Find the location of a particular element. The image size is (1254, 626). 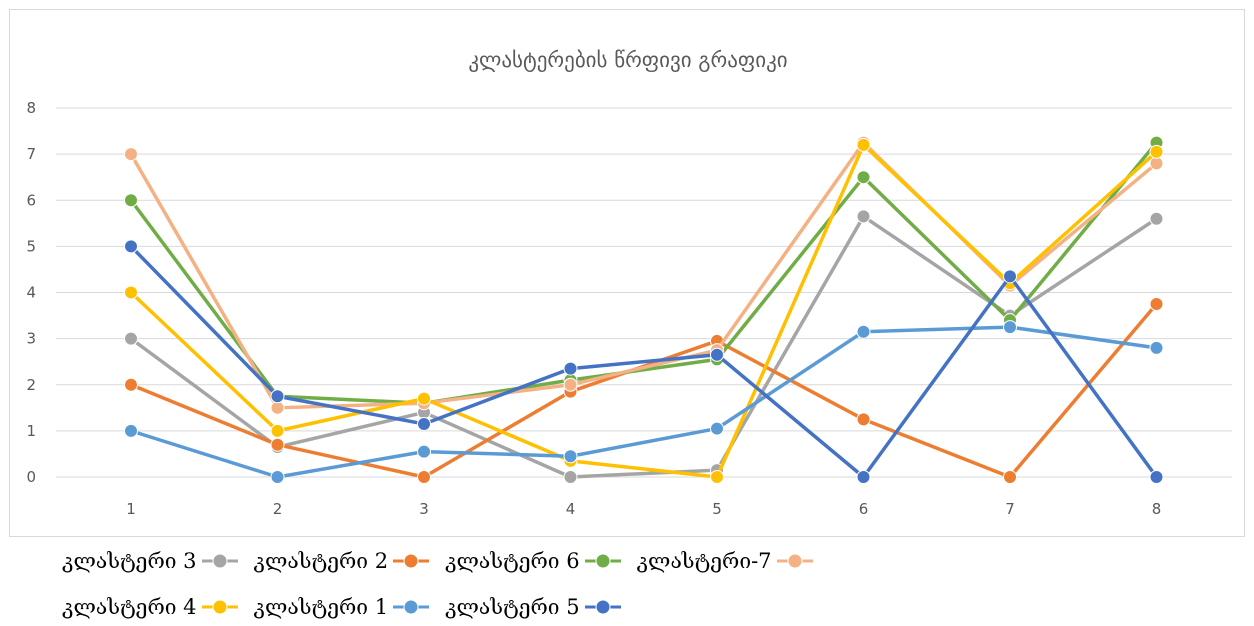

legend-item: კლასტერი 6 is located at coordinates (534, 561).